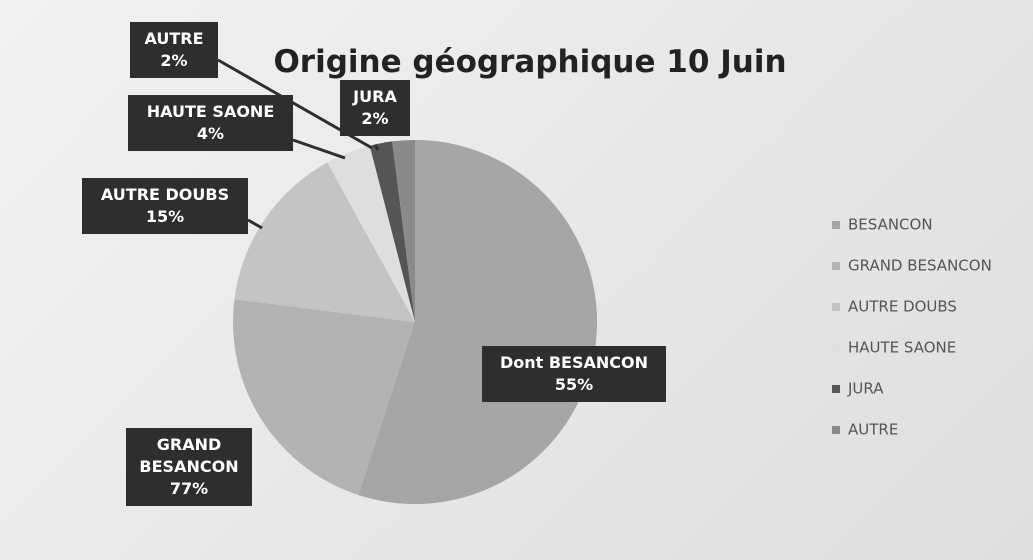 The height and width of the screenshot is (560, 1033). What do you see at coordinates (174, 50) in the screenshot?
I see `data-label: AUTRE 2%` at bounding box center [174, 50].